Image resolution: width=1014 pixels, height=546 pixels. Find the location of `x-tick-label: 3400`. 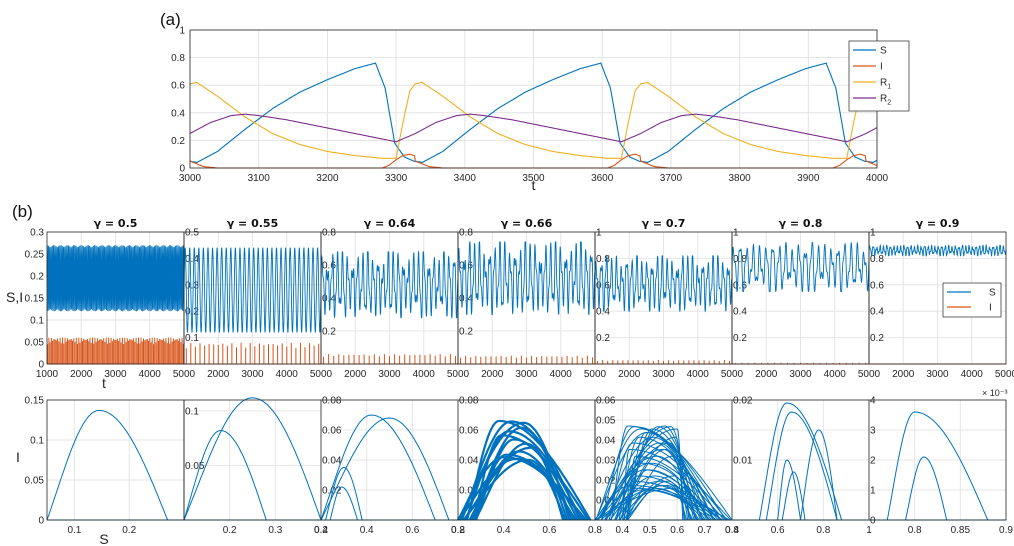

x-tick-label: 3400 is located at coordinates (465, 178).